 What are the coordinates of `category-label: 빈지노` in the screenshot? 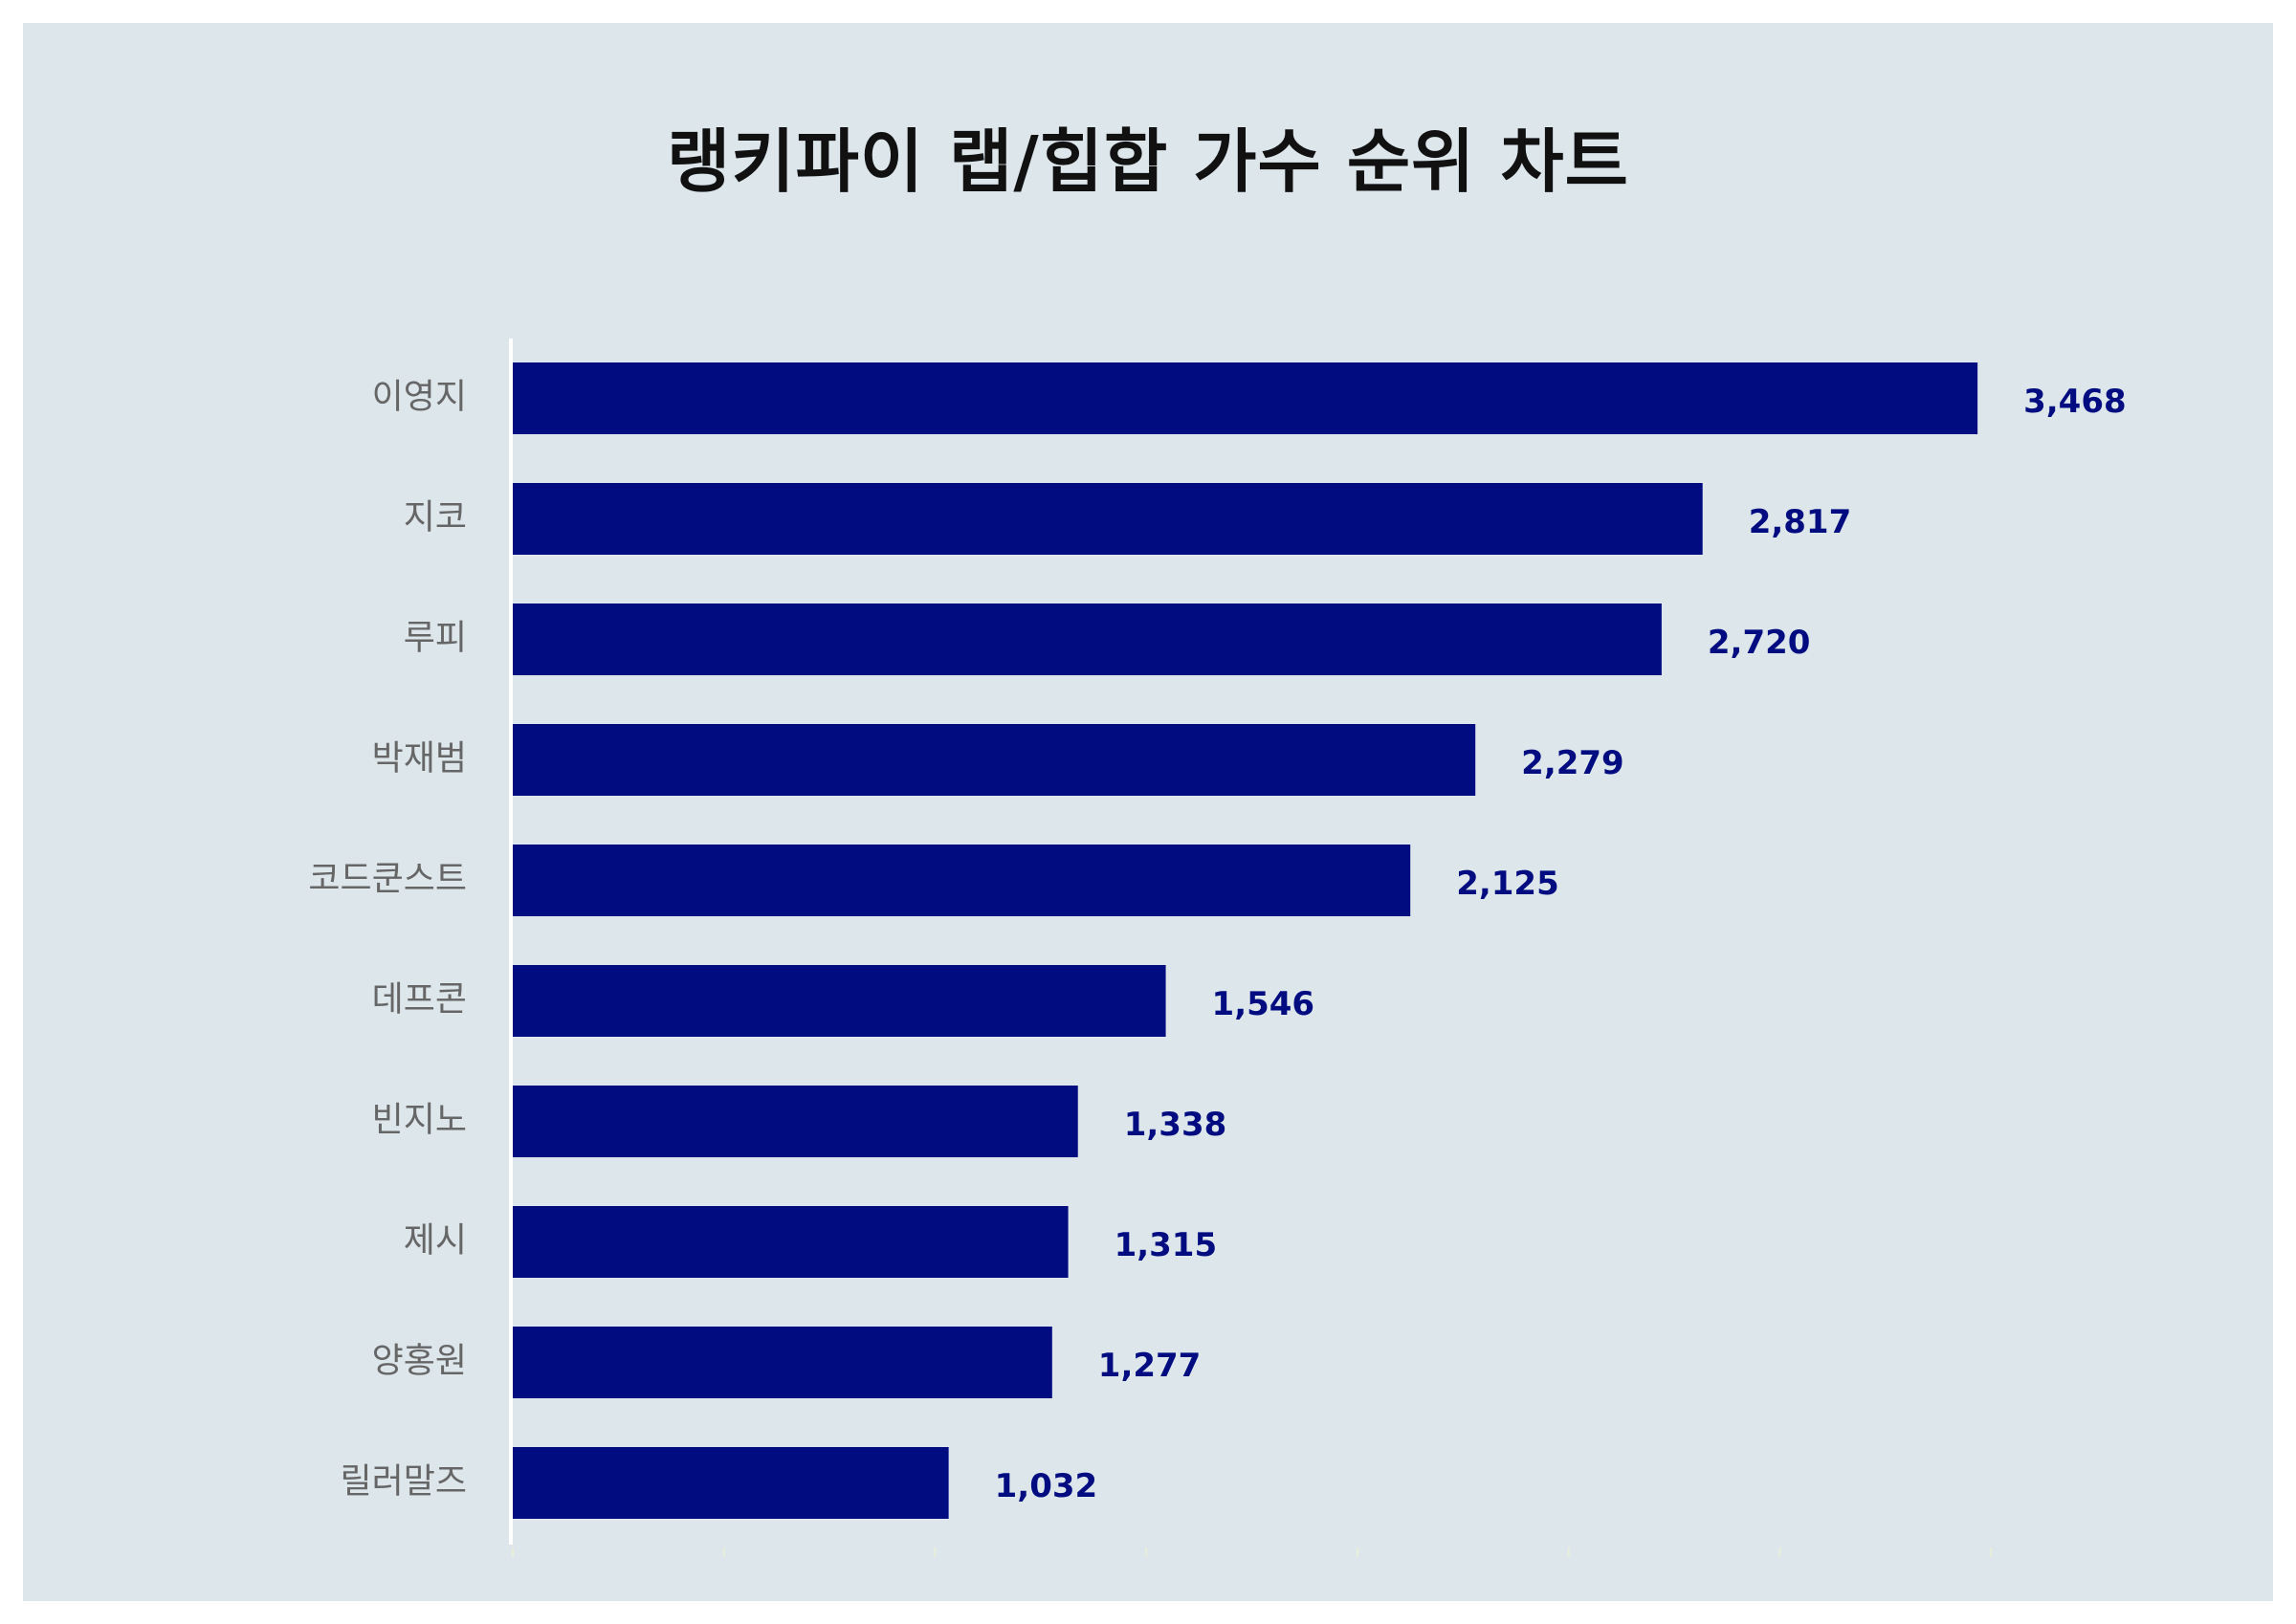 It's located at (419, 1121).